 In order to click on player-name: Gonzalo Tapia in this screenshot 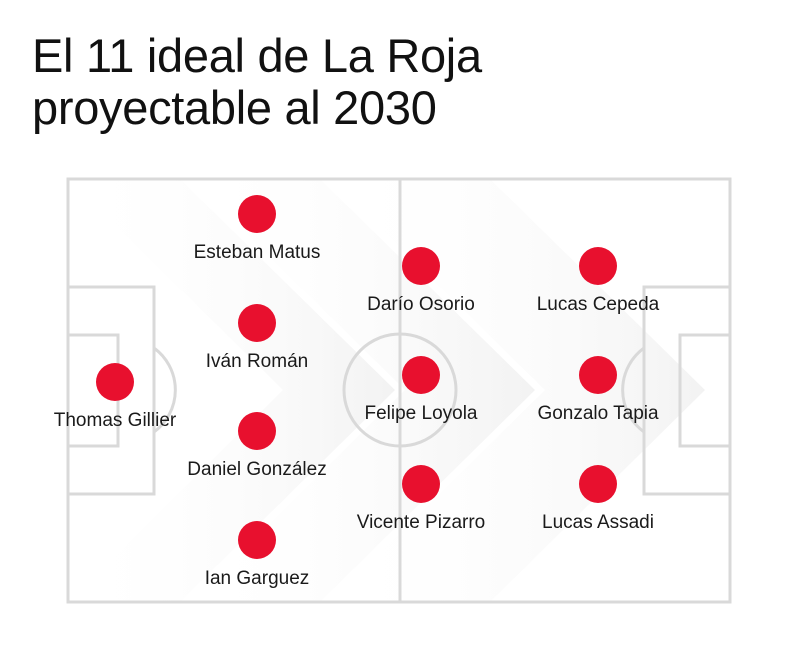, I will do `click(598, 413)`.